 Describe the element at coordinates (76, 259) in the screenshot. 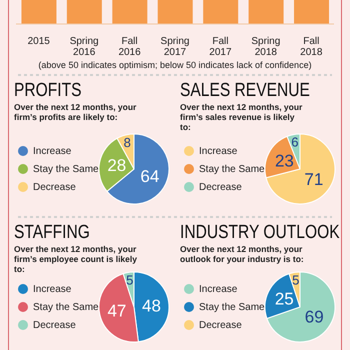

I see `chart-subtitle: Over the next 12 months, your firm’s employee count is likely to:` at that location.